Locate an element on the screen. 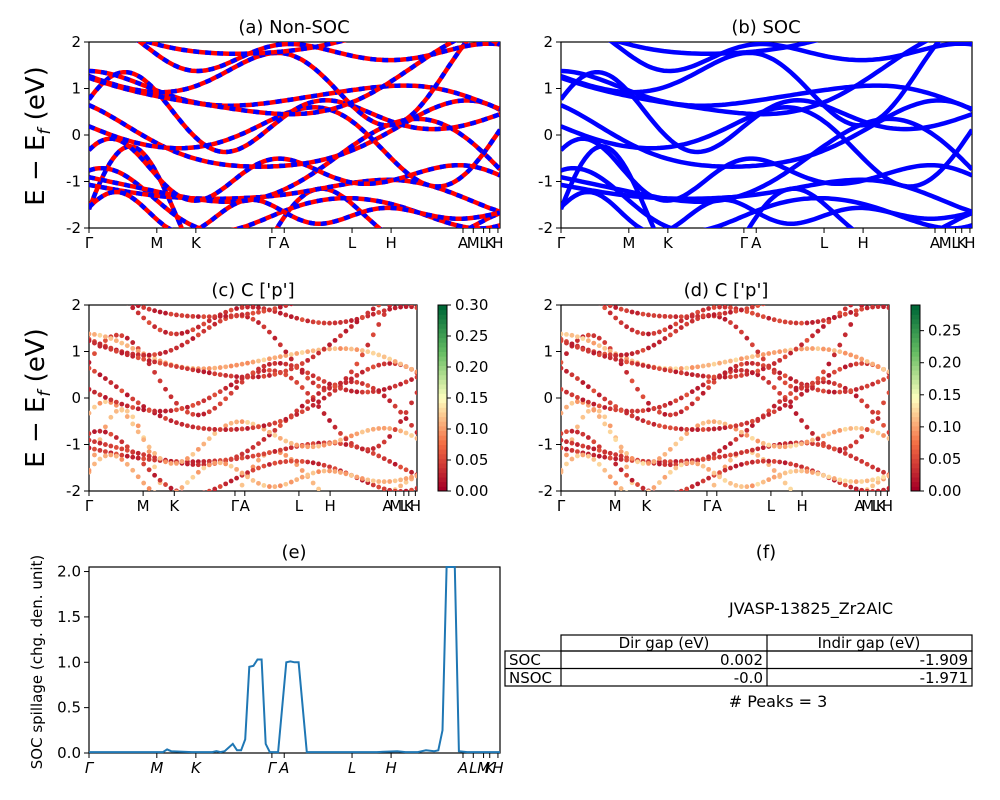 The width and height of the screenshot is (1000, 800). table-cell: -0.0 is located at coordinates (748, 678).